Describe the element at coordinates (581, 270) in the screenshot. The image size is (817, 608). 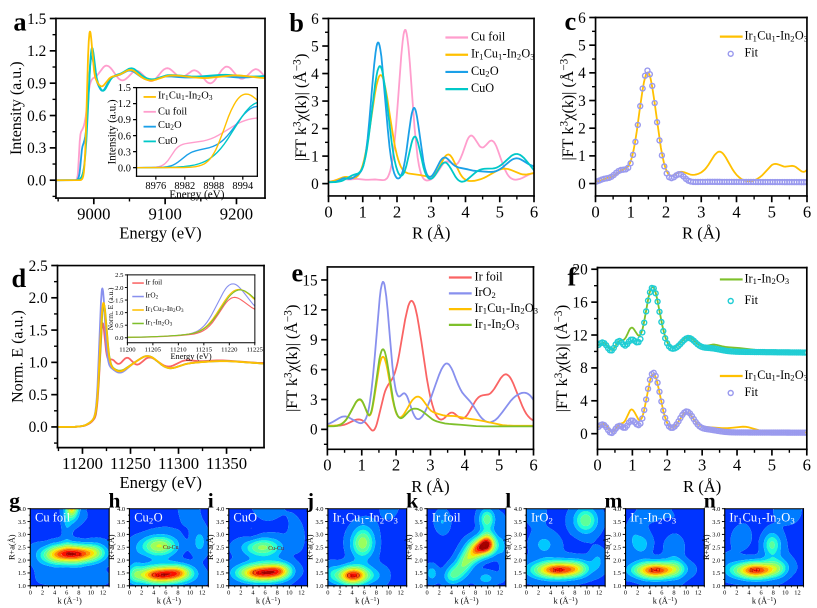
I see `svg-text: 20` at that location.